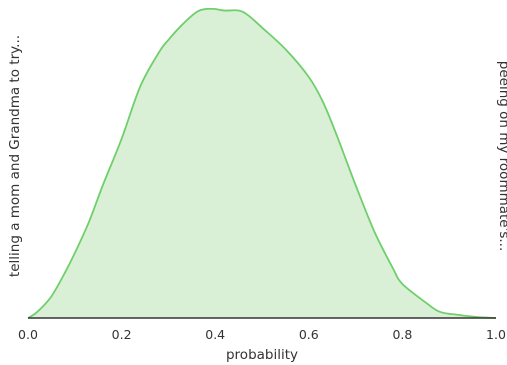 Image resolution: width=507 pixels, height=365 pixels. Describe the element at coordinates (122, 334) in the screenshot. I see `x-tick-label: 0.2` at that location.